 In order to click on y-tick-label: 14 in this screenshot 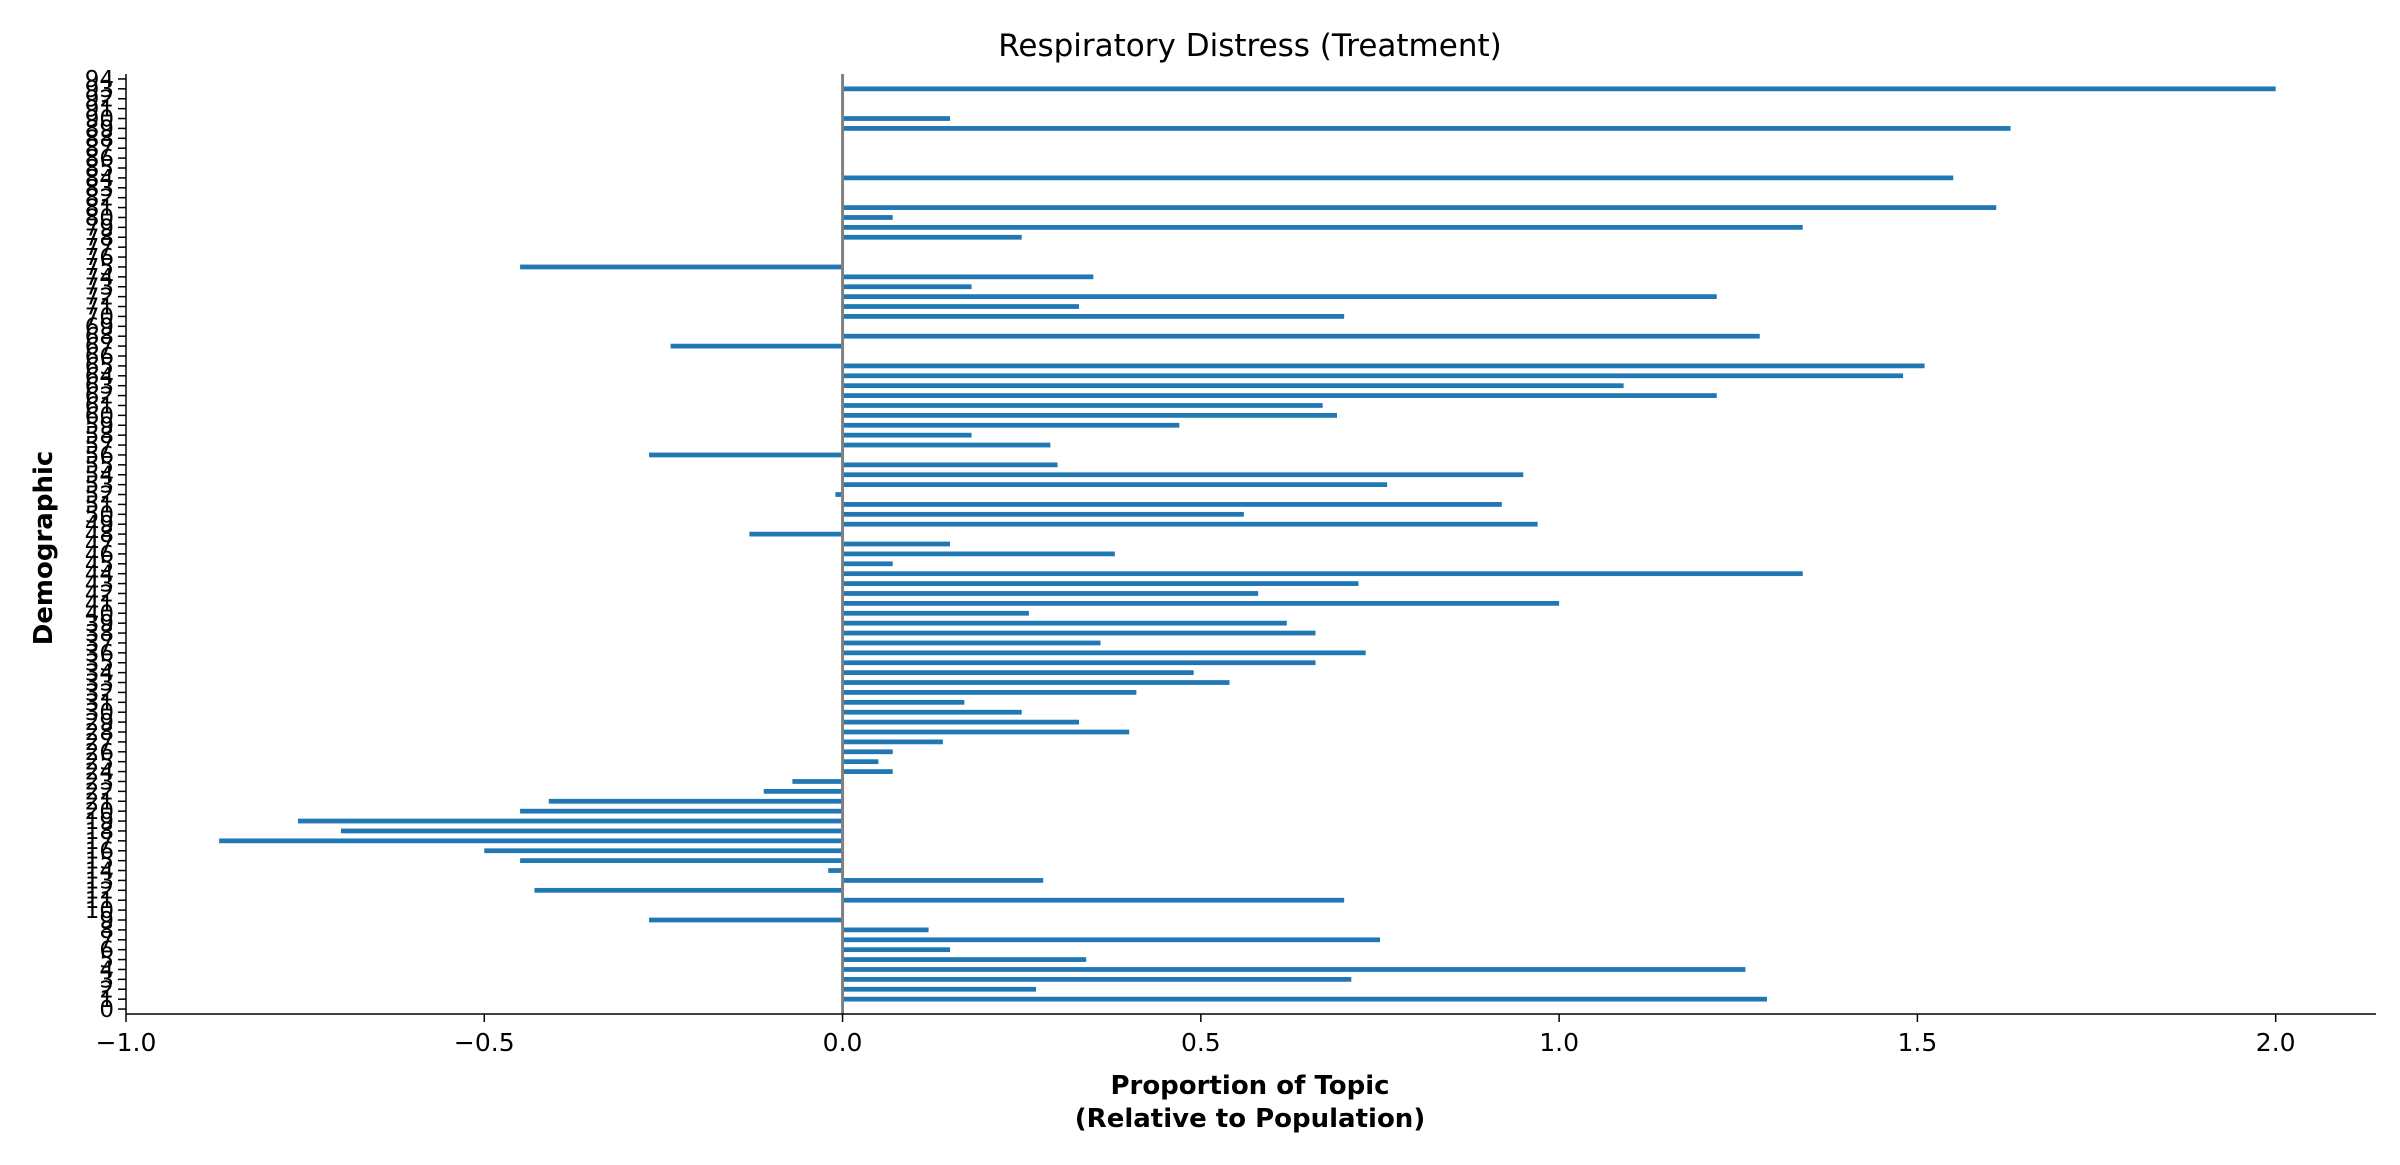, I will do `click(99, 872)`.